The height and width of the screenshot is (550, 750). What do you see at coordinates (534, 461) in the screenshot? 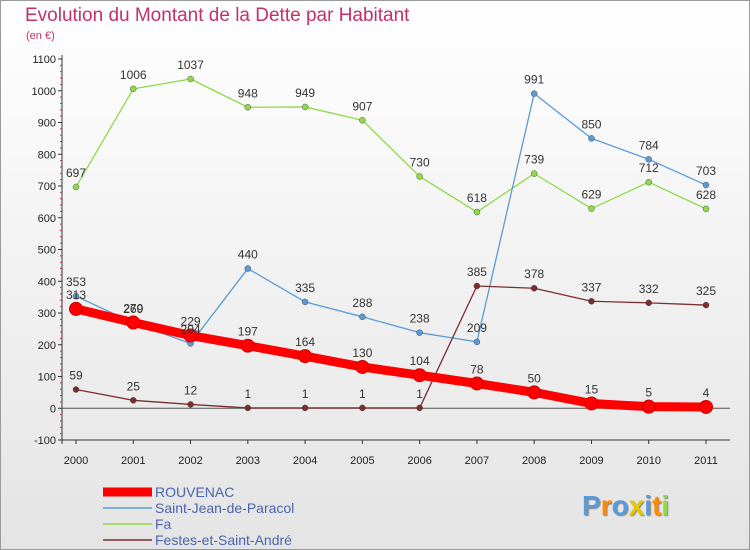
I see `x-tick-label: 2008` at bounding box center [534, 461].